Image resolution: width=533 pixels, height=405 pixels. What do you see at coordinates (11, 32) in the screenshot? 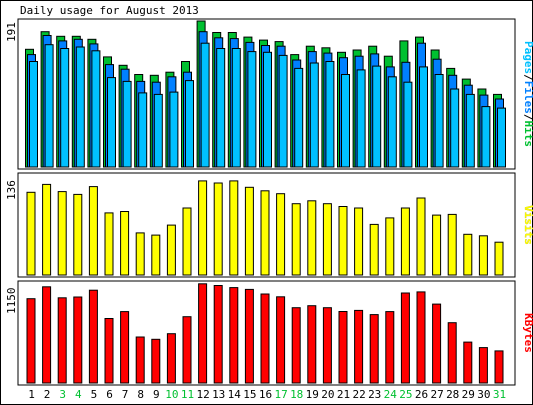
I see `panel-top-ymax-label: 191` at bounding box center [11, 32].